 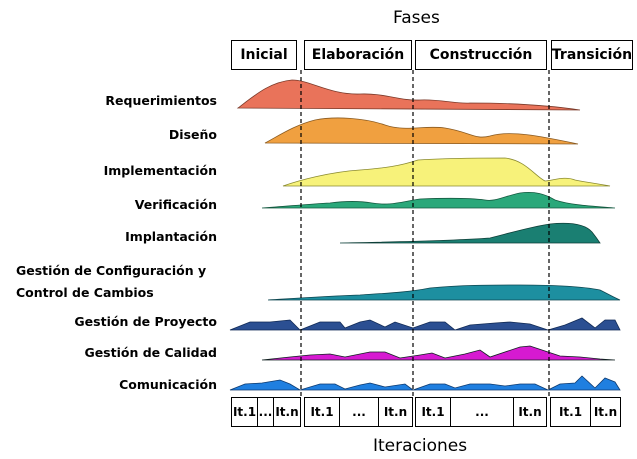 What do you see at coordinates (438, 200) in the screenshot?
I see `curve-verificacion` at bounding box center [438, 200].